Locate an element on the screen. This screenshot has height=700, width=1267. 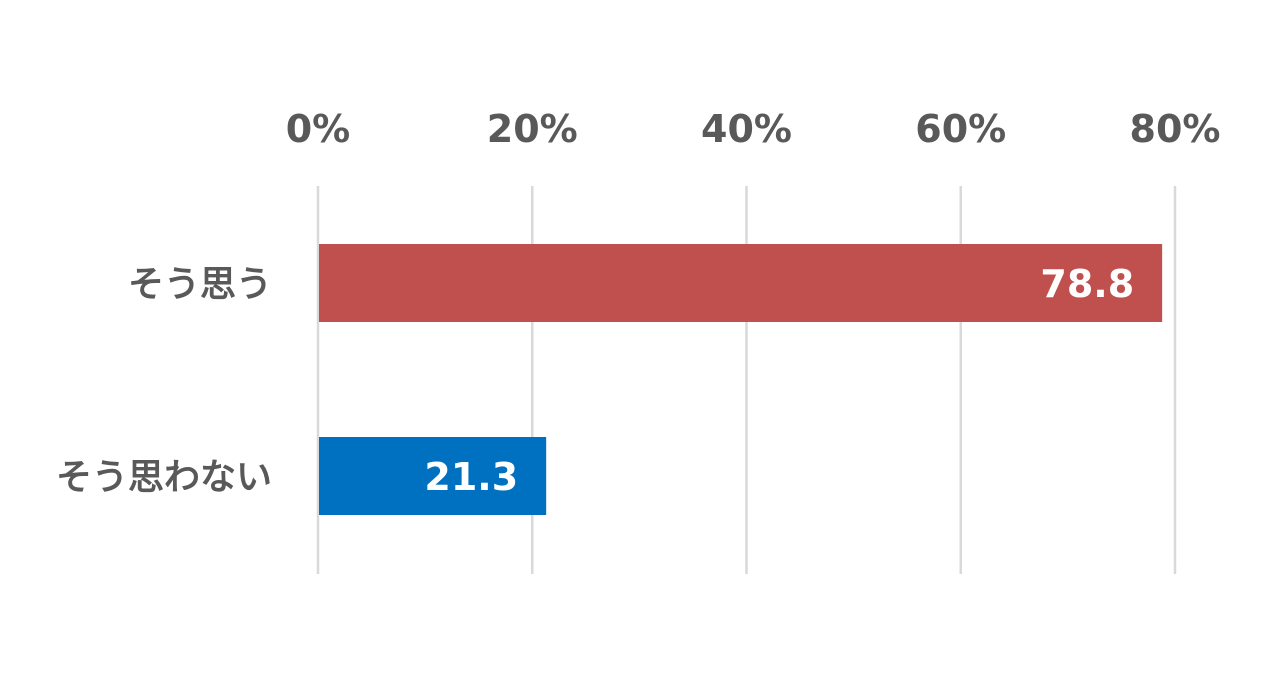
x-tick-label-80: 80% is located at coordinates (1175, 129).